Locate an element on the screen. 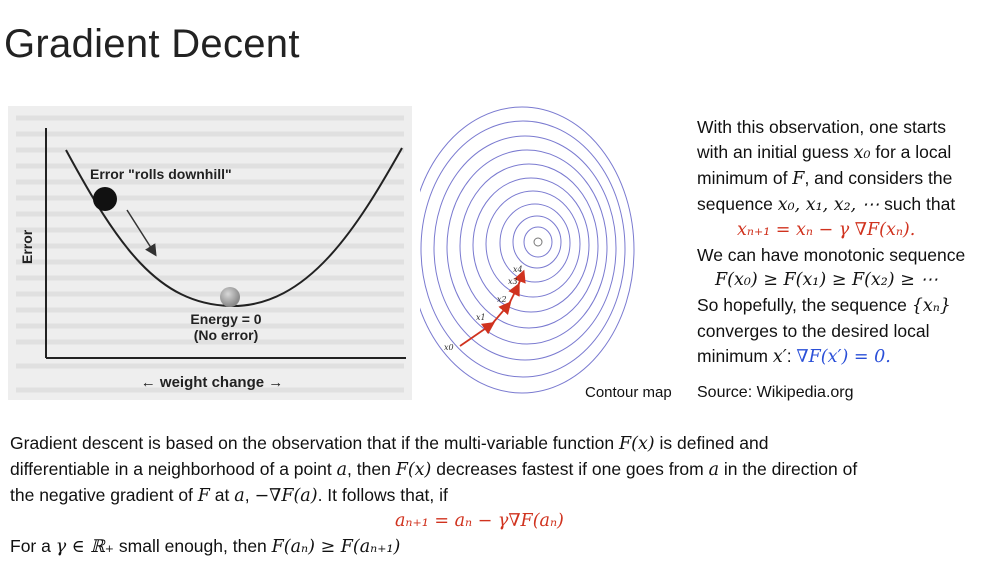 The width and height of the screenshot is (1008, 573). right-line-1: With this observation, one starts is located at coordinates (821, 127).